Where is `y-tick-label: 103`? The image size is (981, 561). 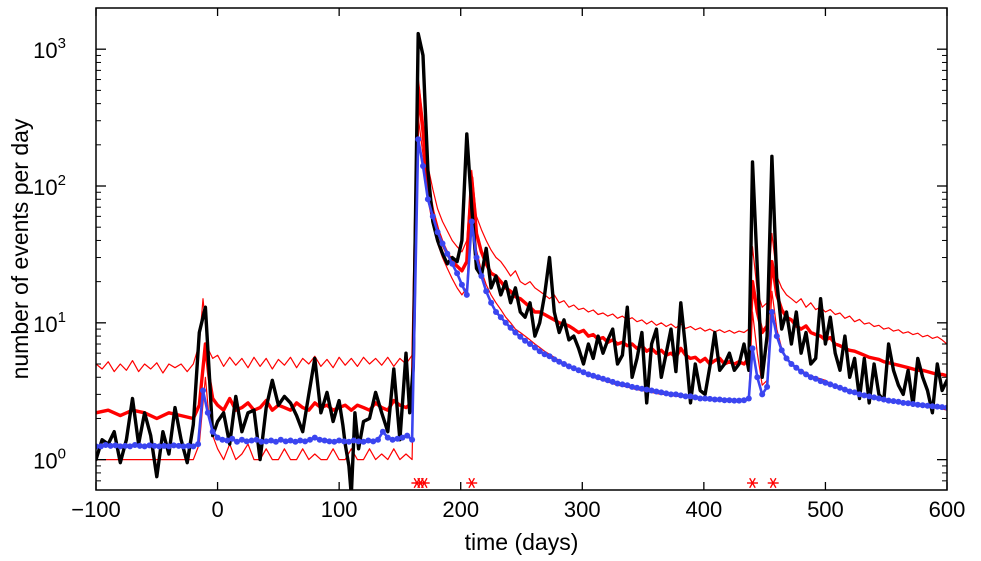
y-tick-label: 103 is located at coordinates (49, 49).